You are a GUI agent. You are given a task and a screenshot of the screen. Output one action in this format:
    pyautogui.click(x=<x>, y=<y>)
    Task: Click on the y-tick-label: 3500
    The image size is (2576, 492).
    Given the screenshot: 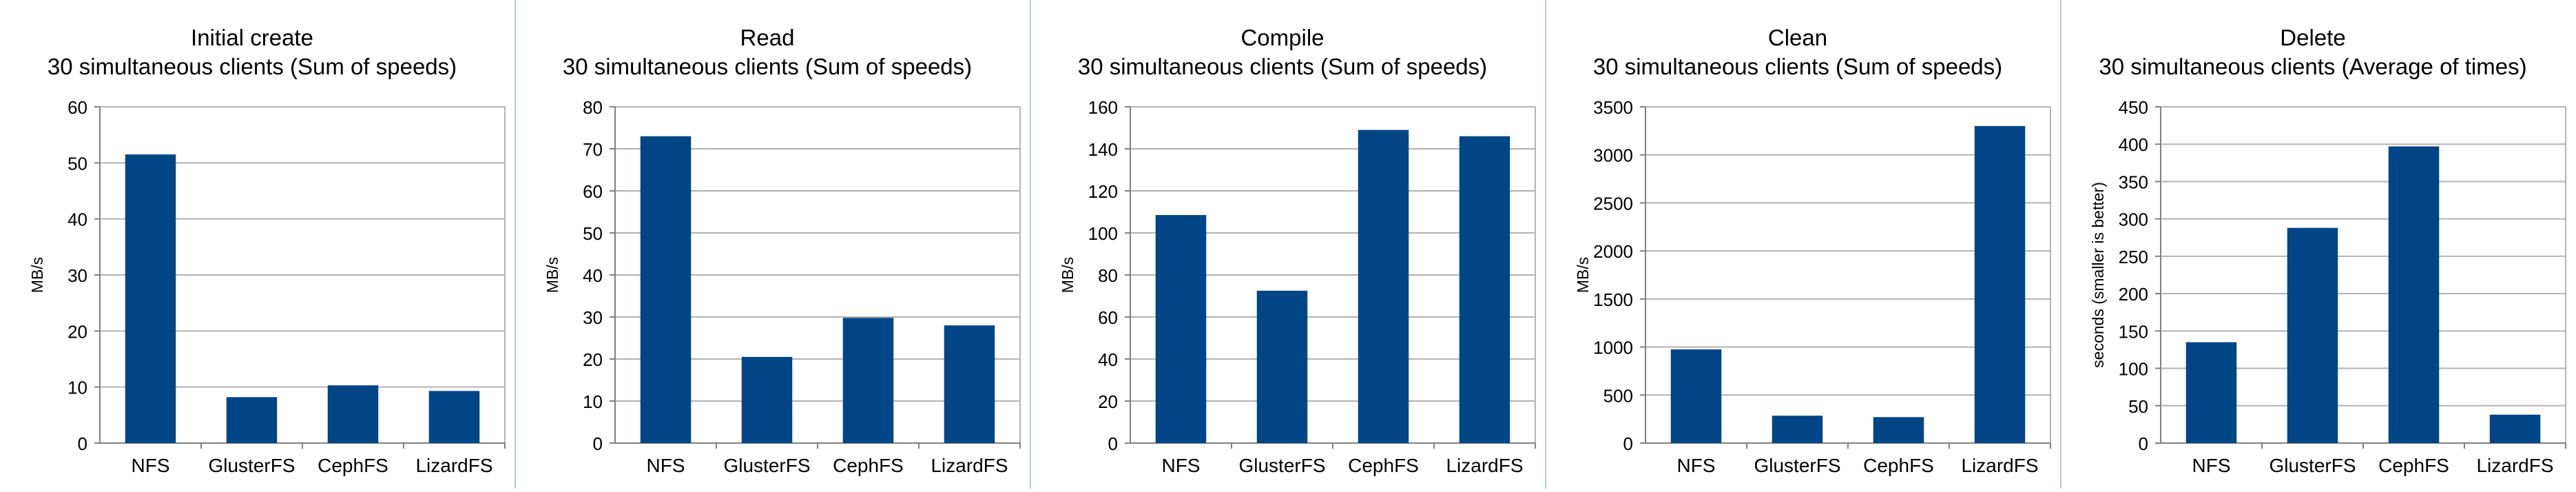 What is the action you would take?
    pyautogui.click(x=1613, y=107)
    